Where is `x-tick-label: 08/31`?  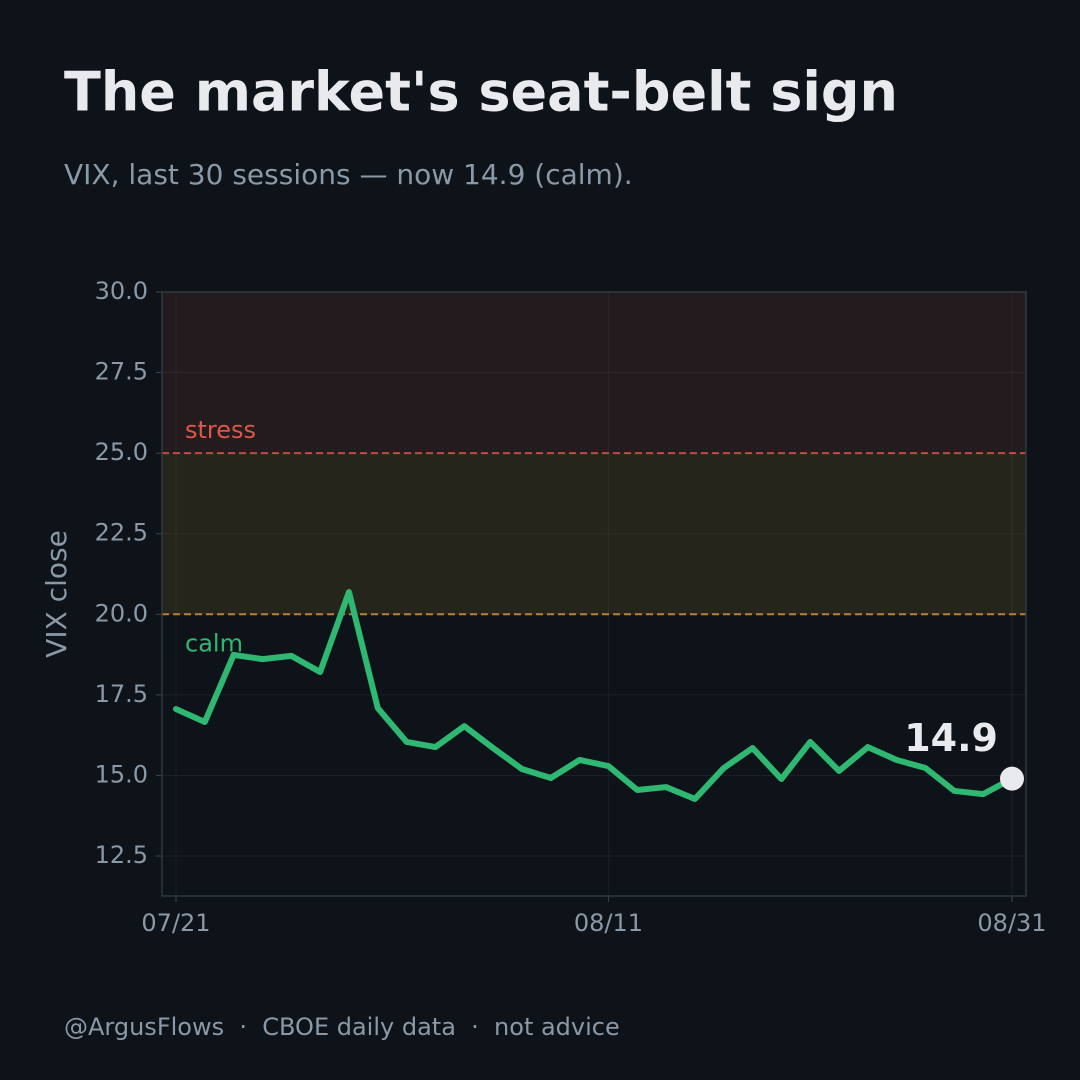 x-tick-label: 08/31 is located at coordinates (1011, 923).